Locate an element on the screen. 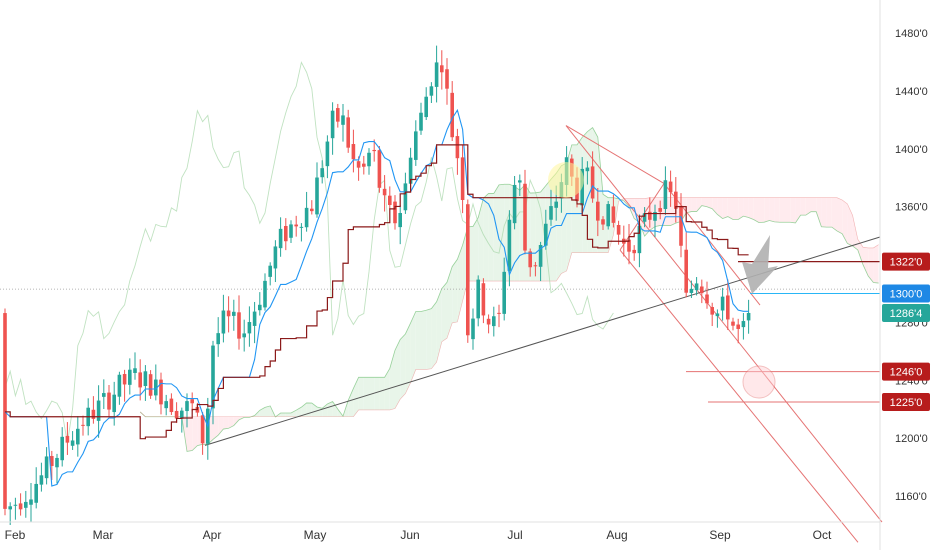 The height and width of the screenshot is (555, 932). y-tick-label: 1160'0 is located at coordinates (911, 497).